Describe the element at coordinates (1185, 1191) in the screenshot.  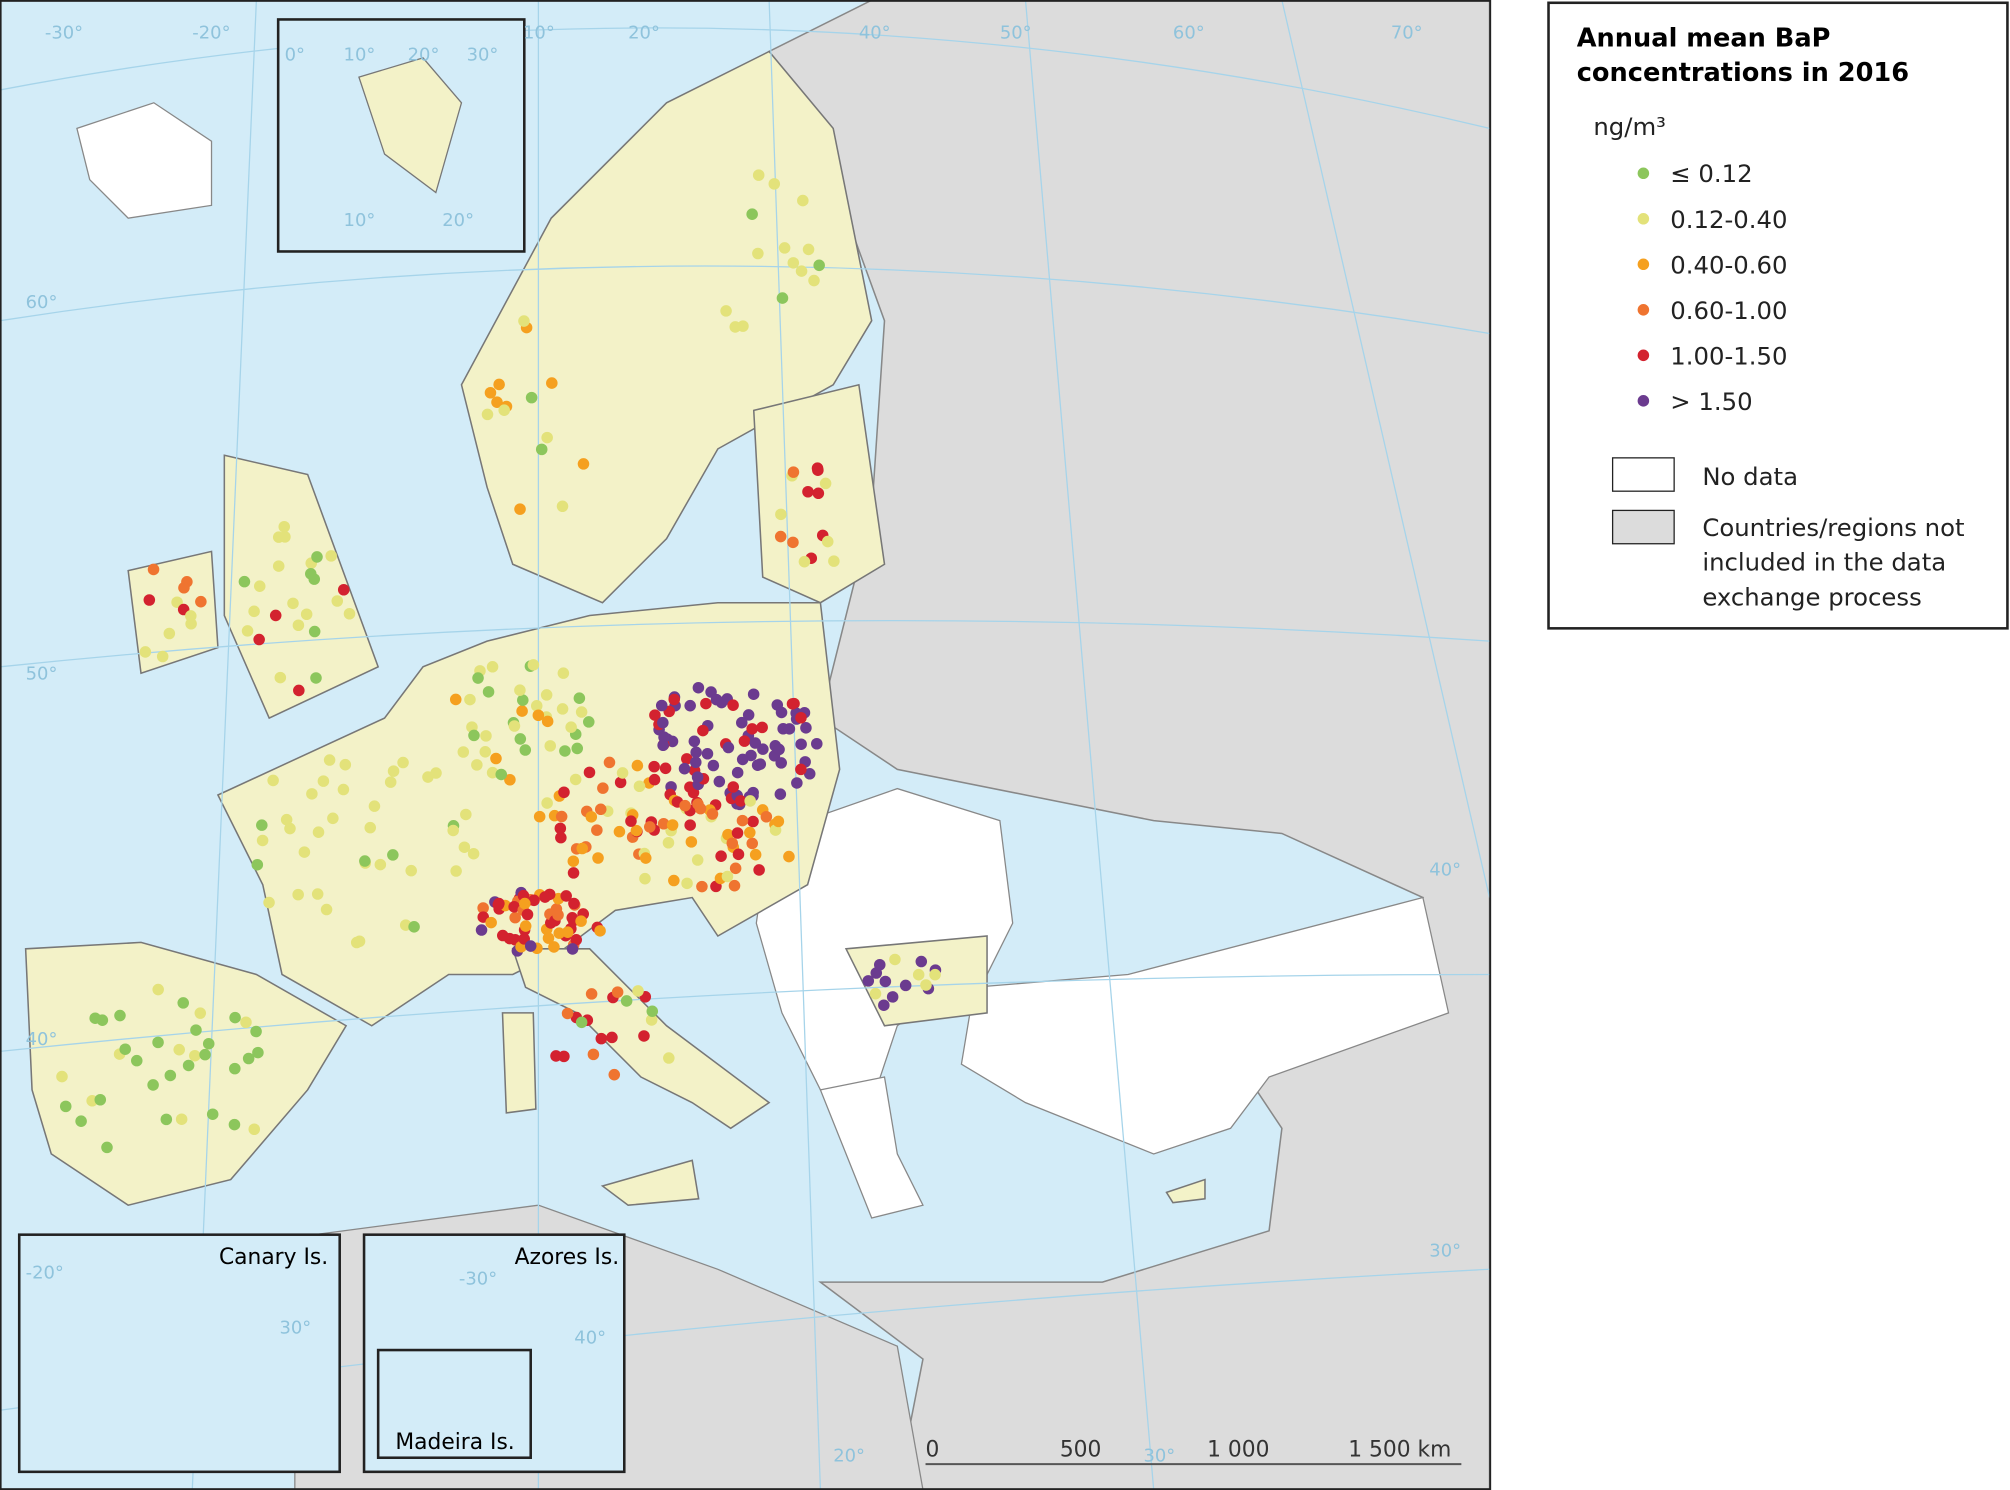
I see `cyprus` at that location.